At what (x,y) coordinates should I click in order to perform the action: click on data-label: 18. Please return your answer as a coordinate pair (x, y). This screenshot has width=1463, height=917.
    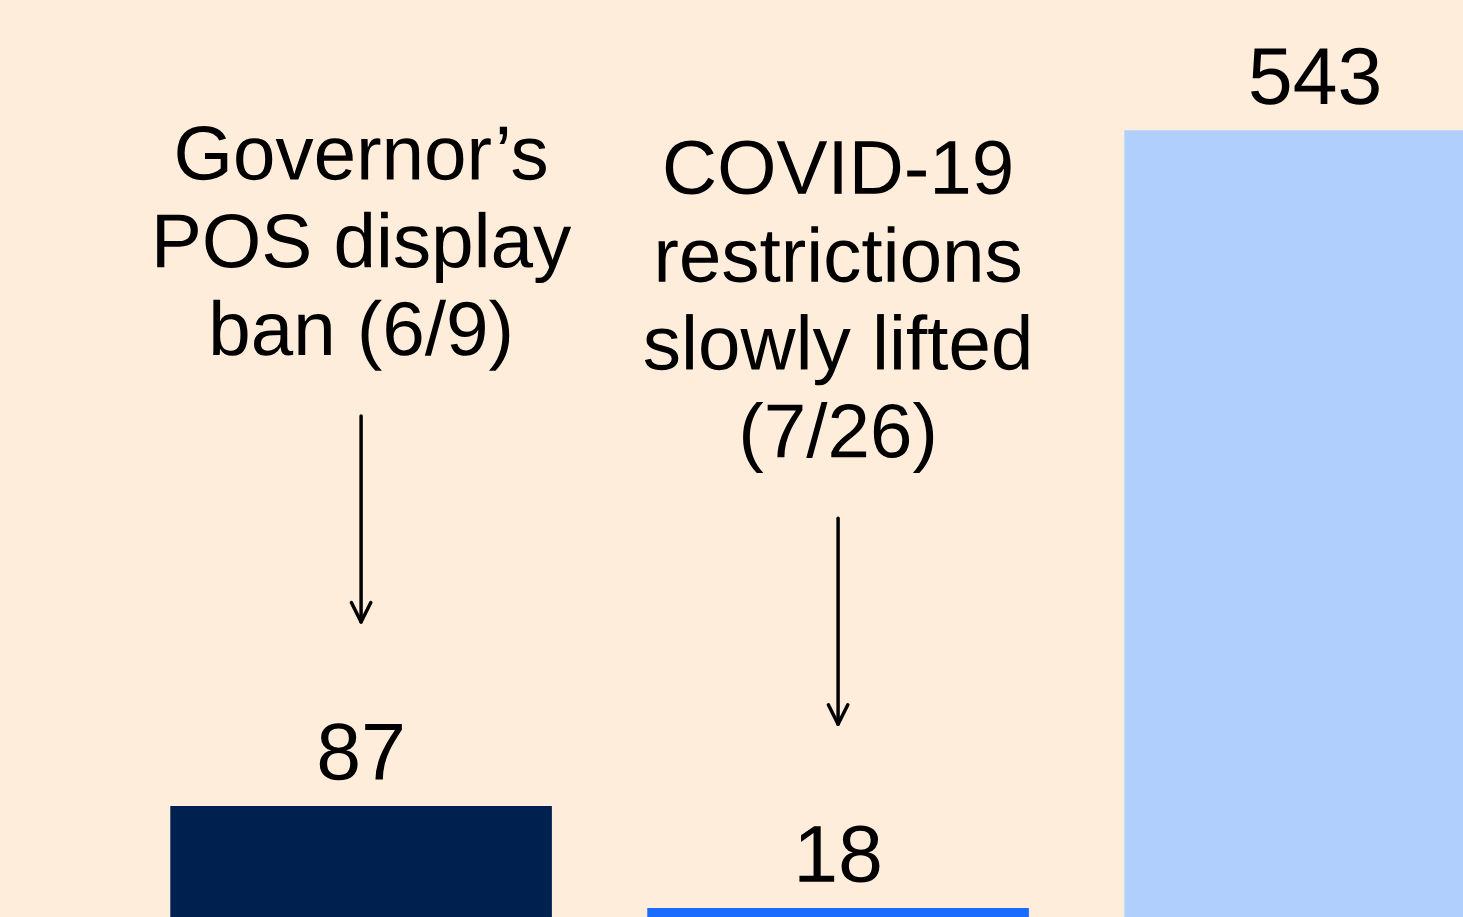
    Looking at the image, I should click on (839, 854).